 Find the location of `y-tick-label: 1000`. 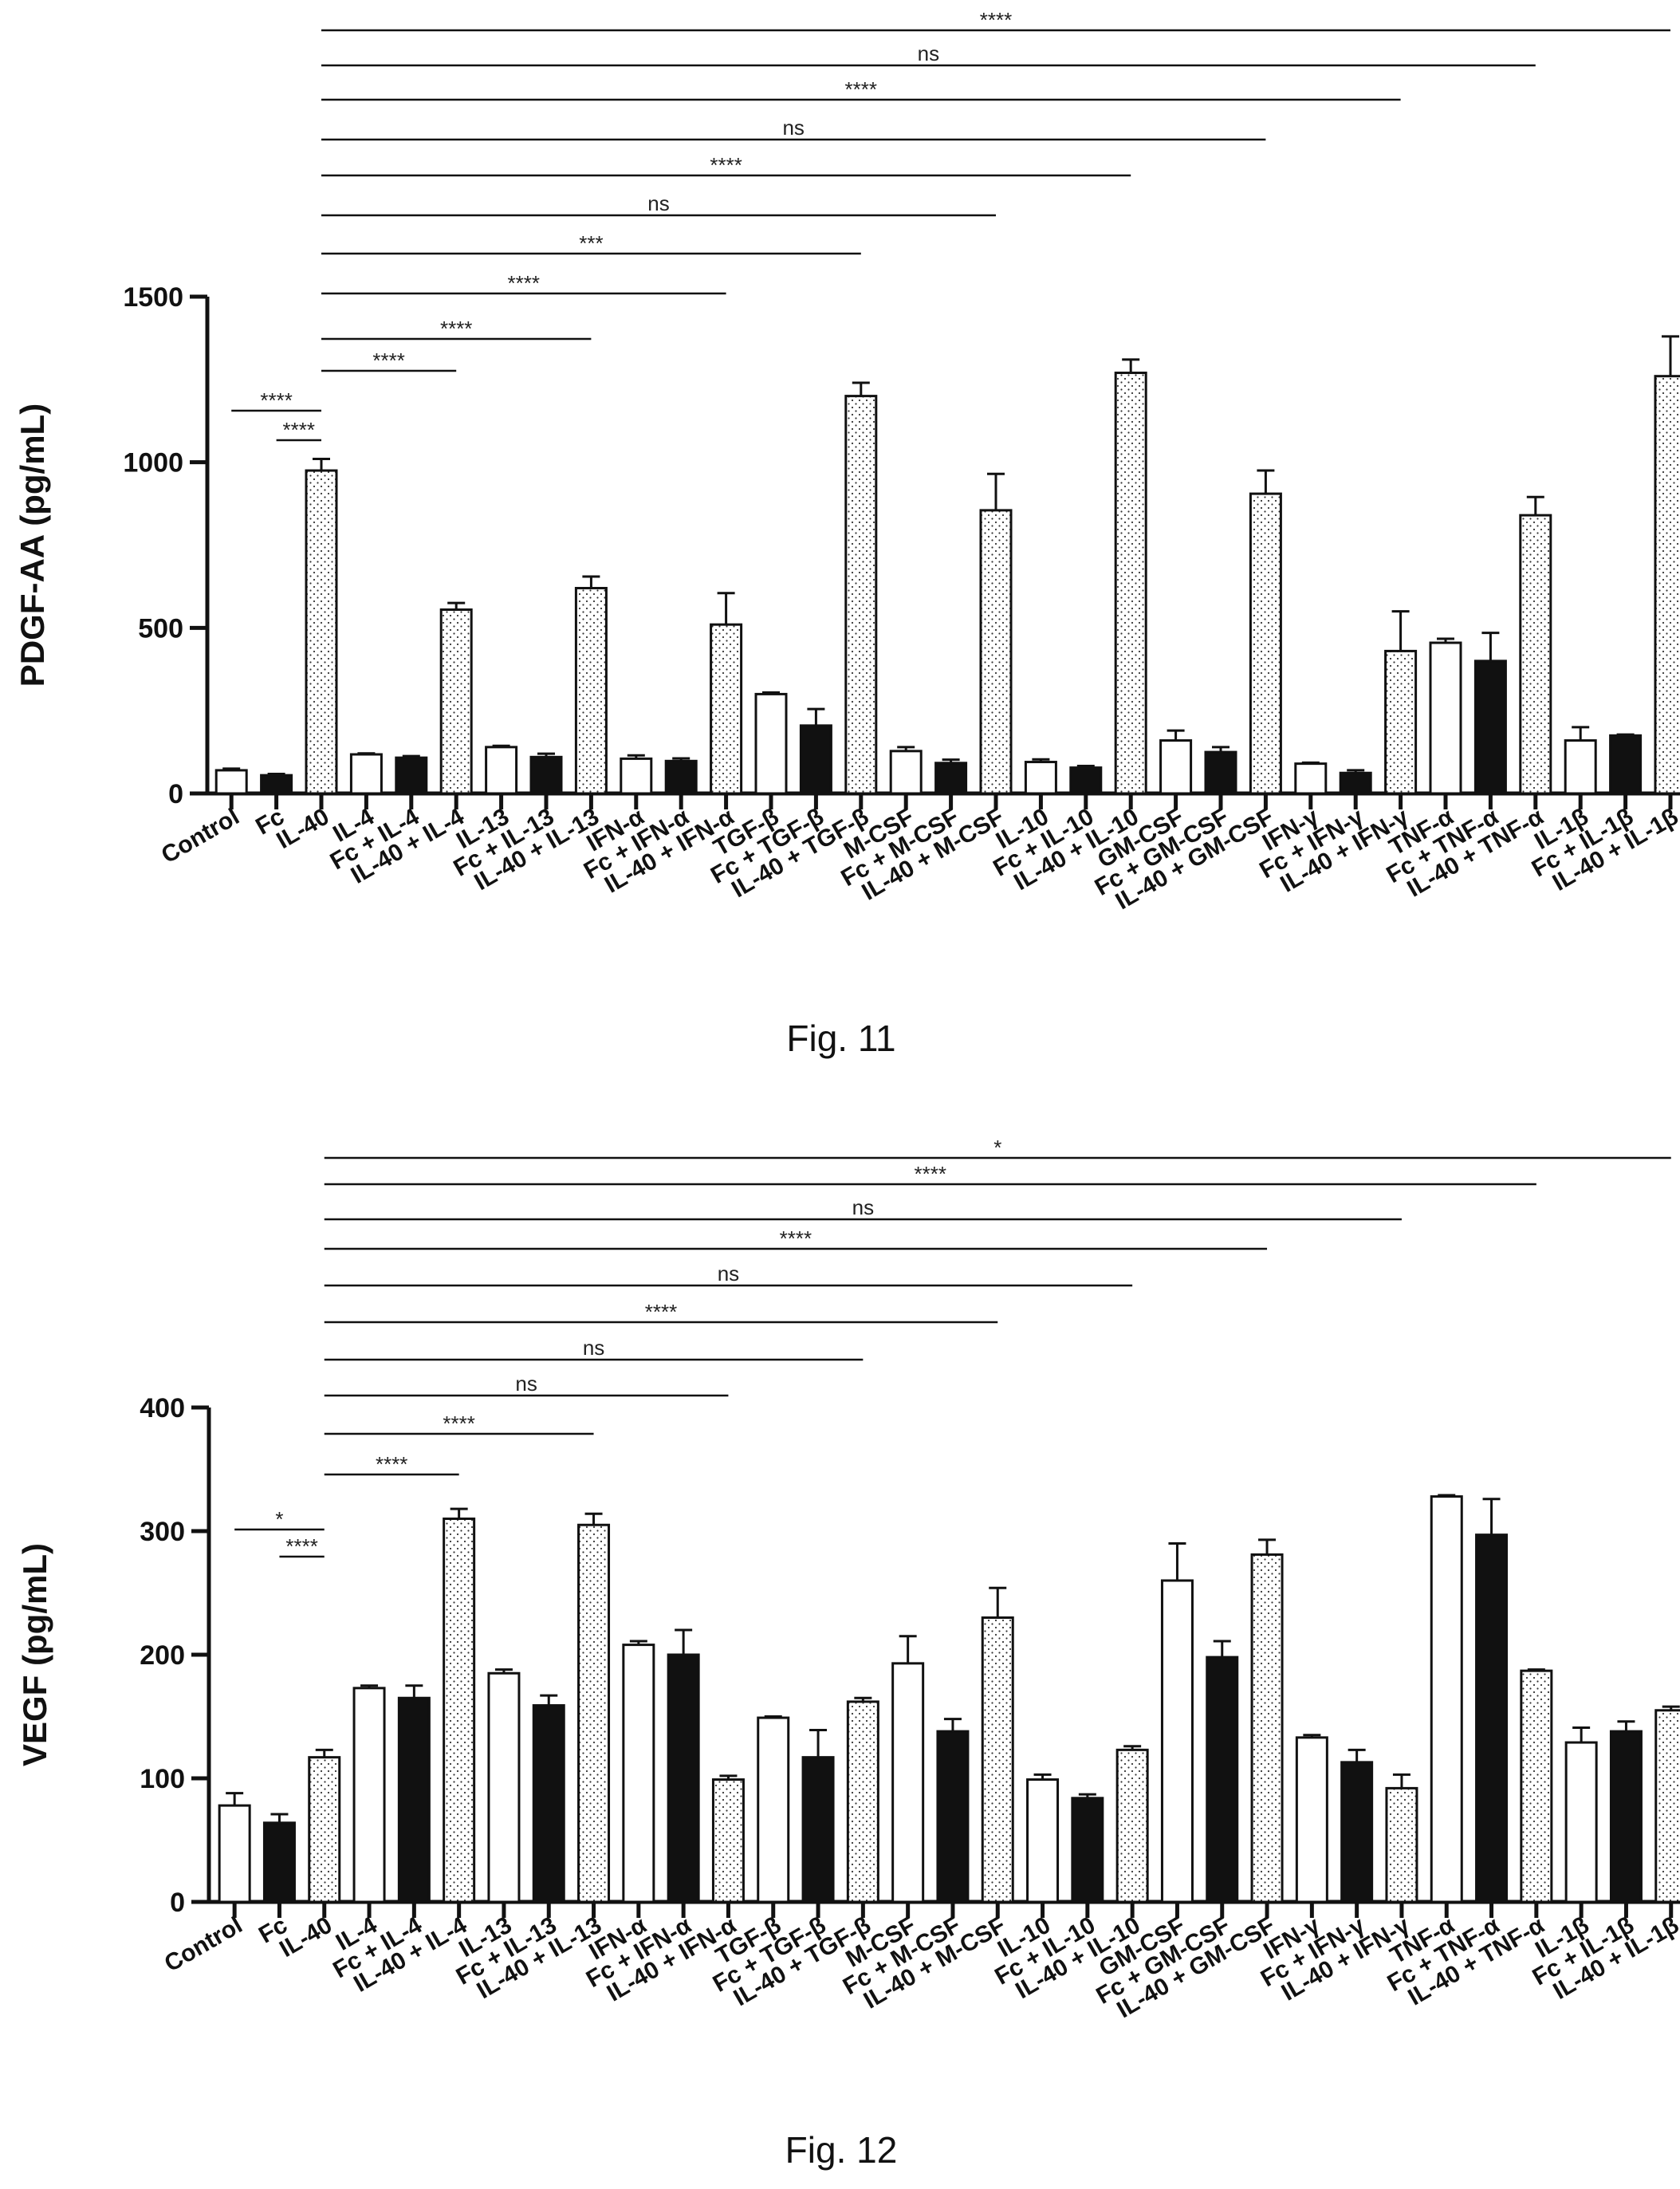

y-tick-label: 1000 is located at coordinates (153, 463).